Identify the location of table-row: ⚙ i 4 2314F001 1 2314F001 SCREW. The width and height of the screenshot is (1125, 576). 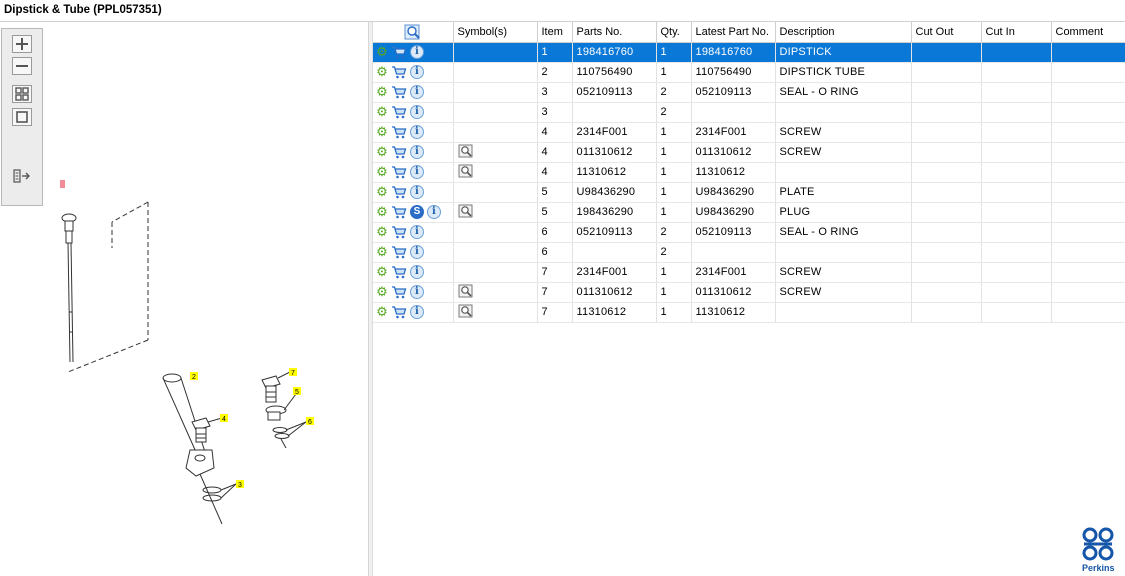
(749, 132).